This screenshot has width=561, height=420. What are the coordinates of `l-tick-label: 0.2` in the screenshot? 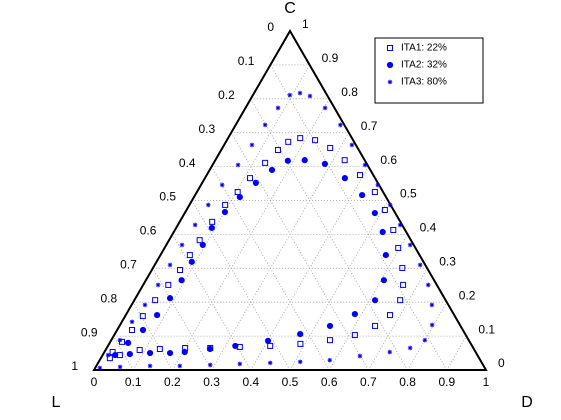 It's located at (226, 95).